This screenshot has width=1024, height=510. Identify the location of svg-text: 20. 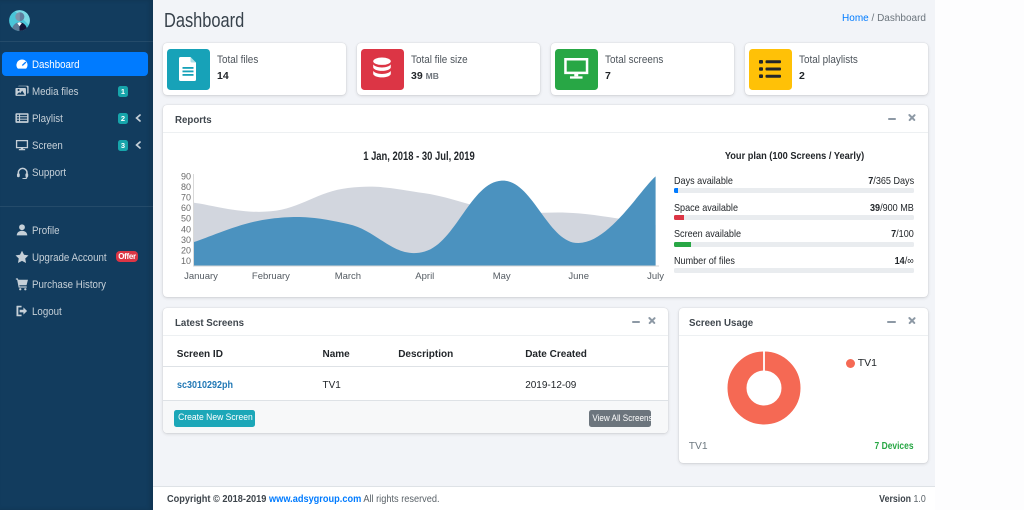
(186, 250).